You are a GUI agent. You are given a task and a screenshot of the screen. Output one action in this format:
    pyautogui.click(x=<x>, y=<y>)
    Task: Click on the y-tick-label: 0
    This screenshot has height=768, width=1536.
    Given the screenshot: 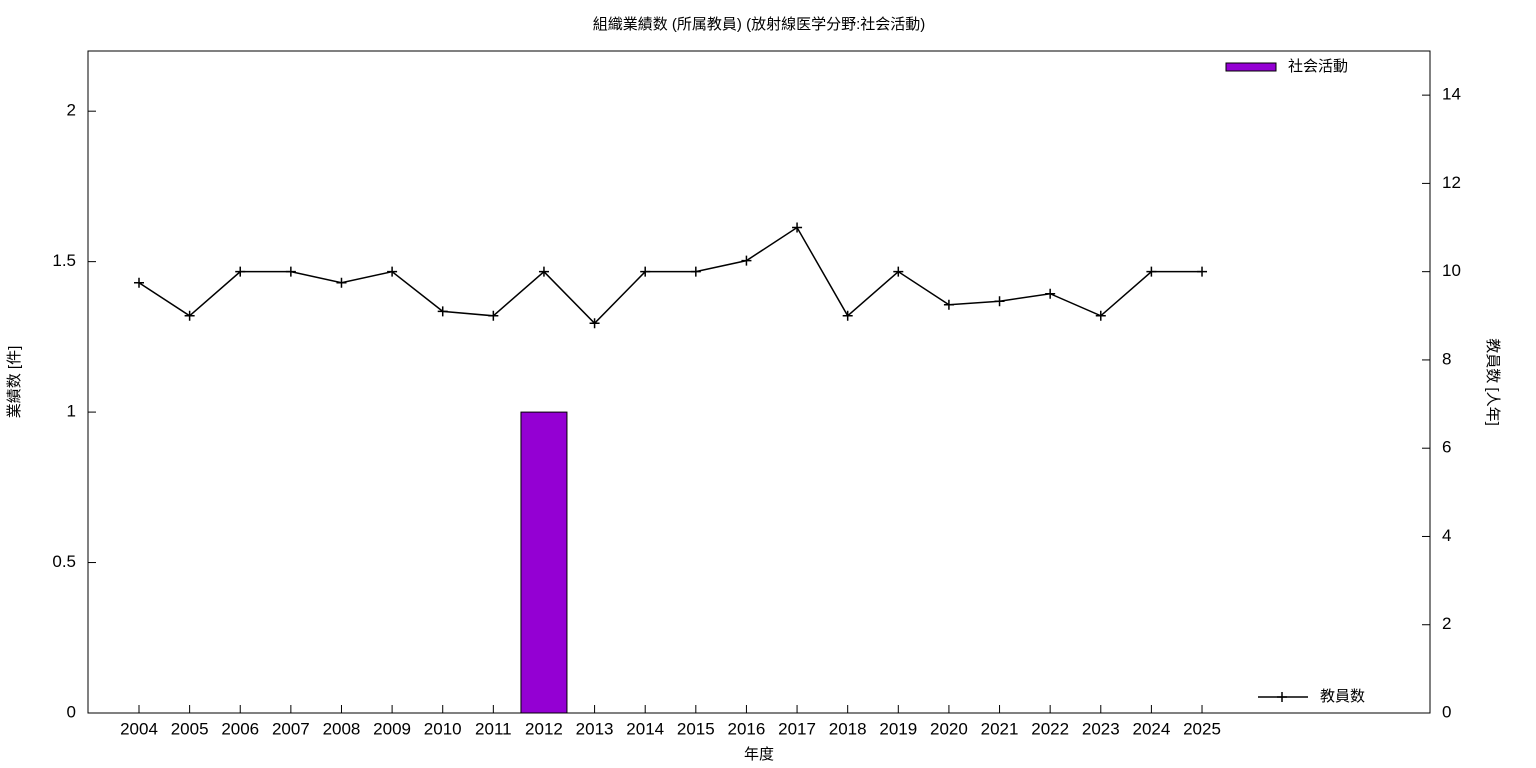 What is the action you would take?
    pyautogui.click(x=71, y=711)
    